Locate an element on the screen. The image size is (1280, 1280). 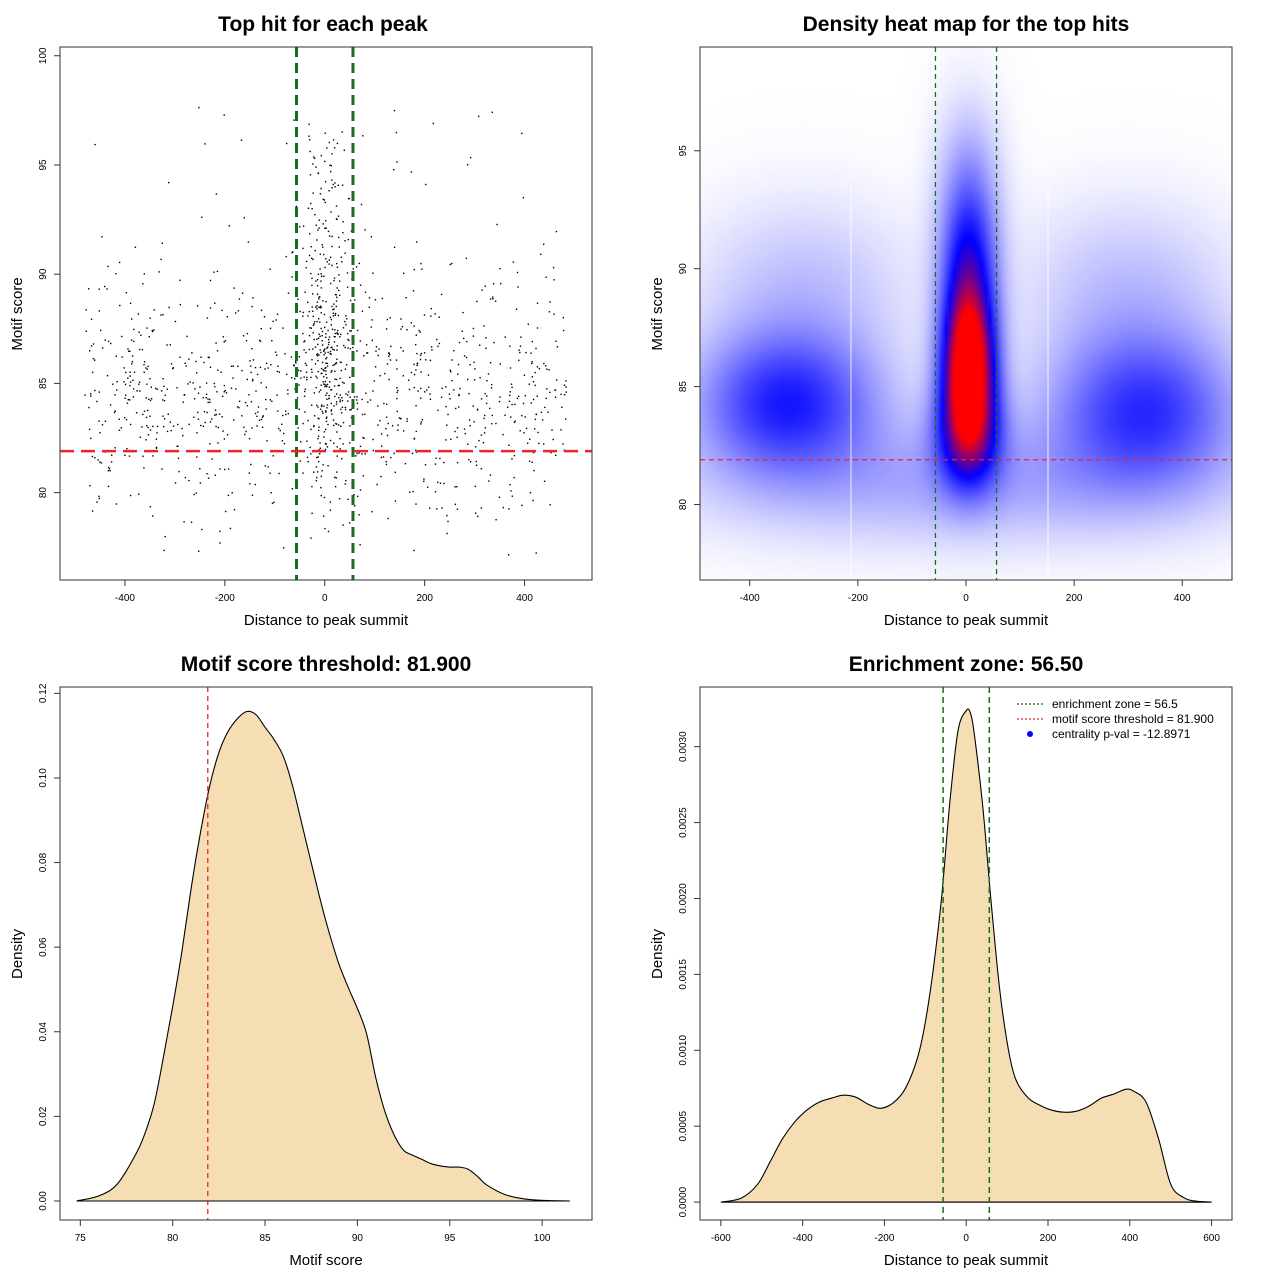
score-density-x-label: Motif score is located at coordinates (325, 1260).